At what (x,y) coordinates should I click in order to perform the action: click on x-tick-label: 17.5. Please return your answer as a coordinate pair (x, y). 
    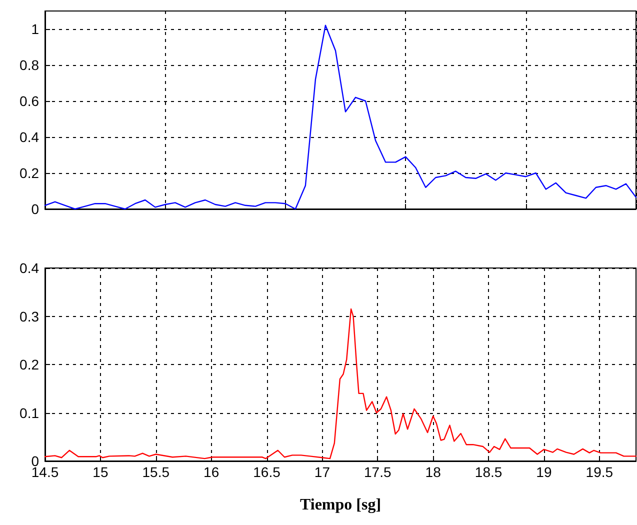
    Looking at the image, I should click on (378, 472).